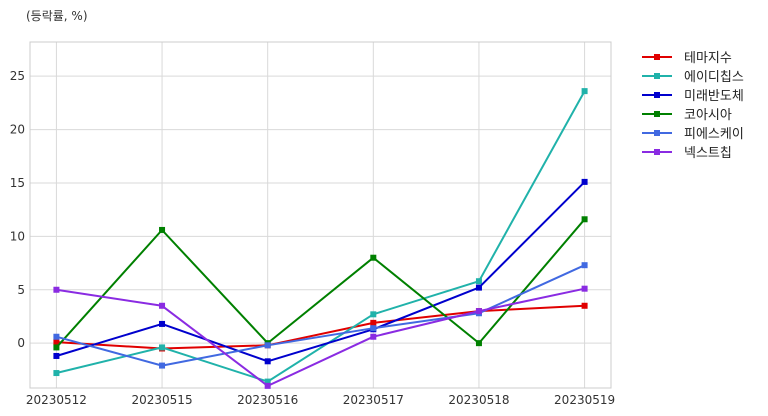  What do you see at coordinates (21, 343) in the screenshot?
I see `y-tick-label: 0` at bounding box center [21, 343].